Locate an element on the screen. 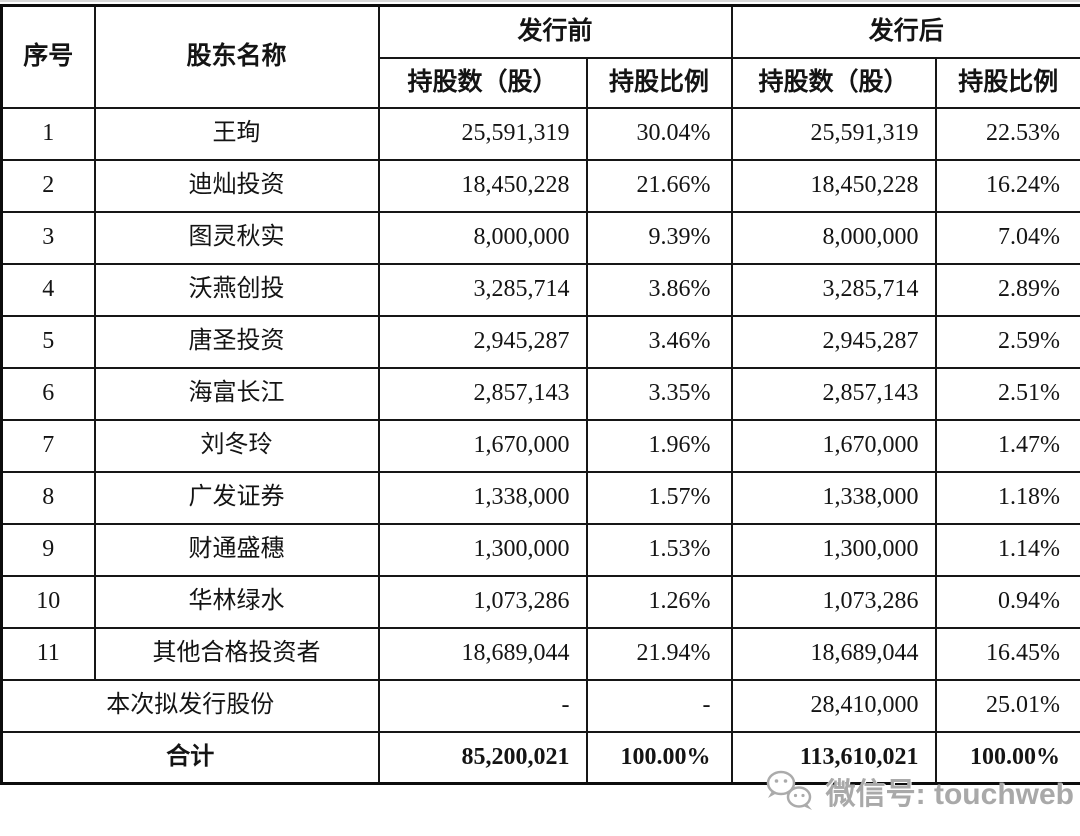 Image resolution: width=1080 pixels, height=836 pixels. name-cell: 唐圣投资 is located at coordinates (236, 341).